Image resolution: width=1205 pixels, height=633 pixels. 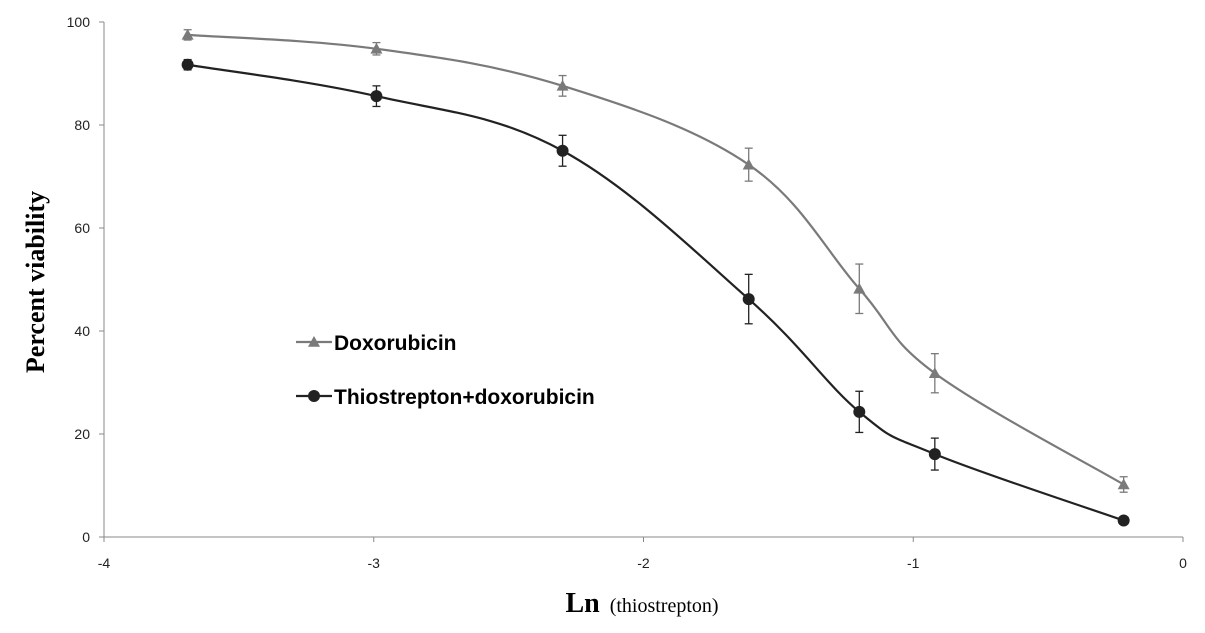 What do you see at coordinates (913, 563) in the screenshot?
I see `x-tick-label: -1` at bounding box center [913, 563].